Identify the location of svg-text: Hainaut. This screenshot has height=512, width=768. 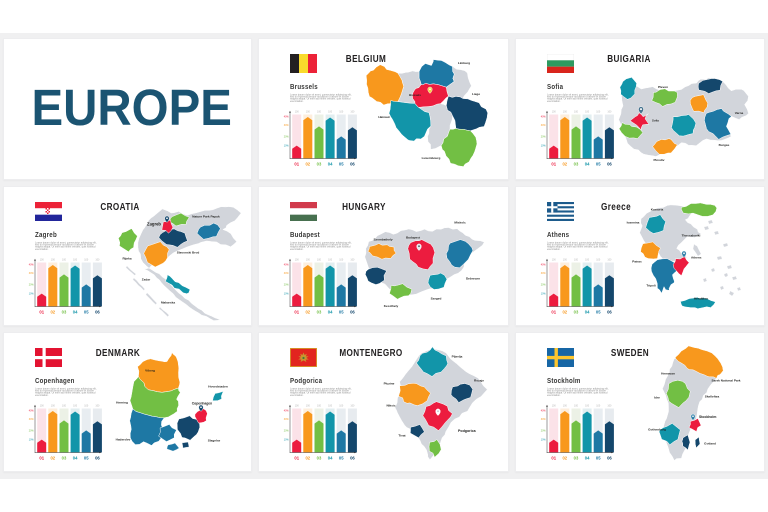
(383, 117).